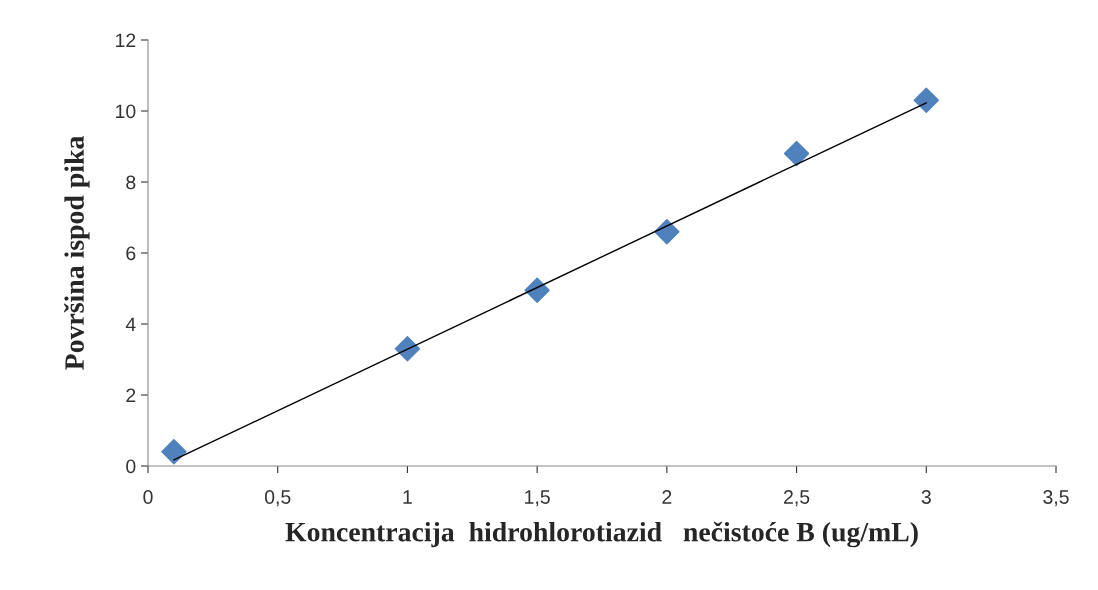  Describe the element at coordinates (601, 534) in the screenshot. I see `x-axis-title: Koncentracija hidrohlorotiazid nečistoće B (ug/mL)` at that location.